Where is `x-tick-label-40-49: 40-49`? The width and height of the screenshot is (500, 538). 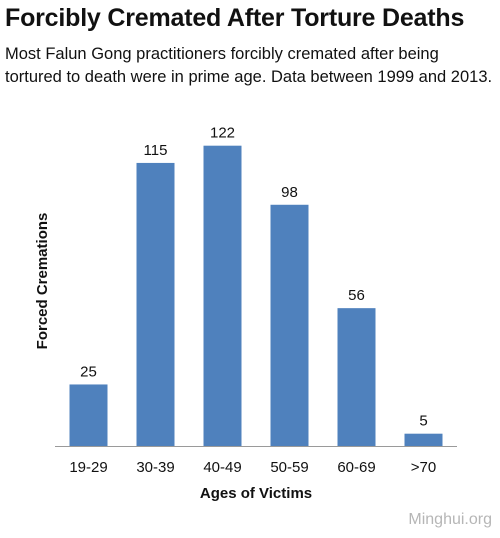 x-tick-label-40-49: 40-49 is located at coordinates (222, 467).